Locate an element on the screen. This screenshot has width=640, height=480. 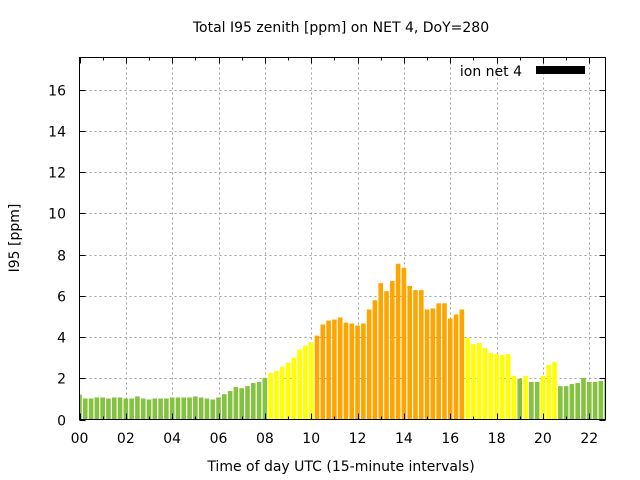
y-axis-label: I95 [ppm] is located at coordinates (15, 238).